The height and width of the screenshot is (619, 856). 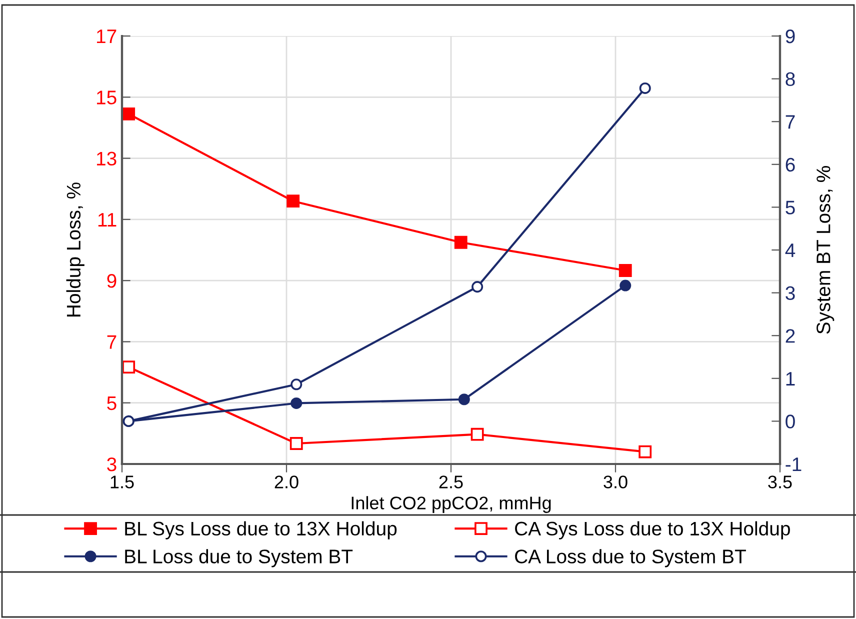 I want to click on x-tick-label: 3.0, so click(x=616, y=482).